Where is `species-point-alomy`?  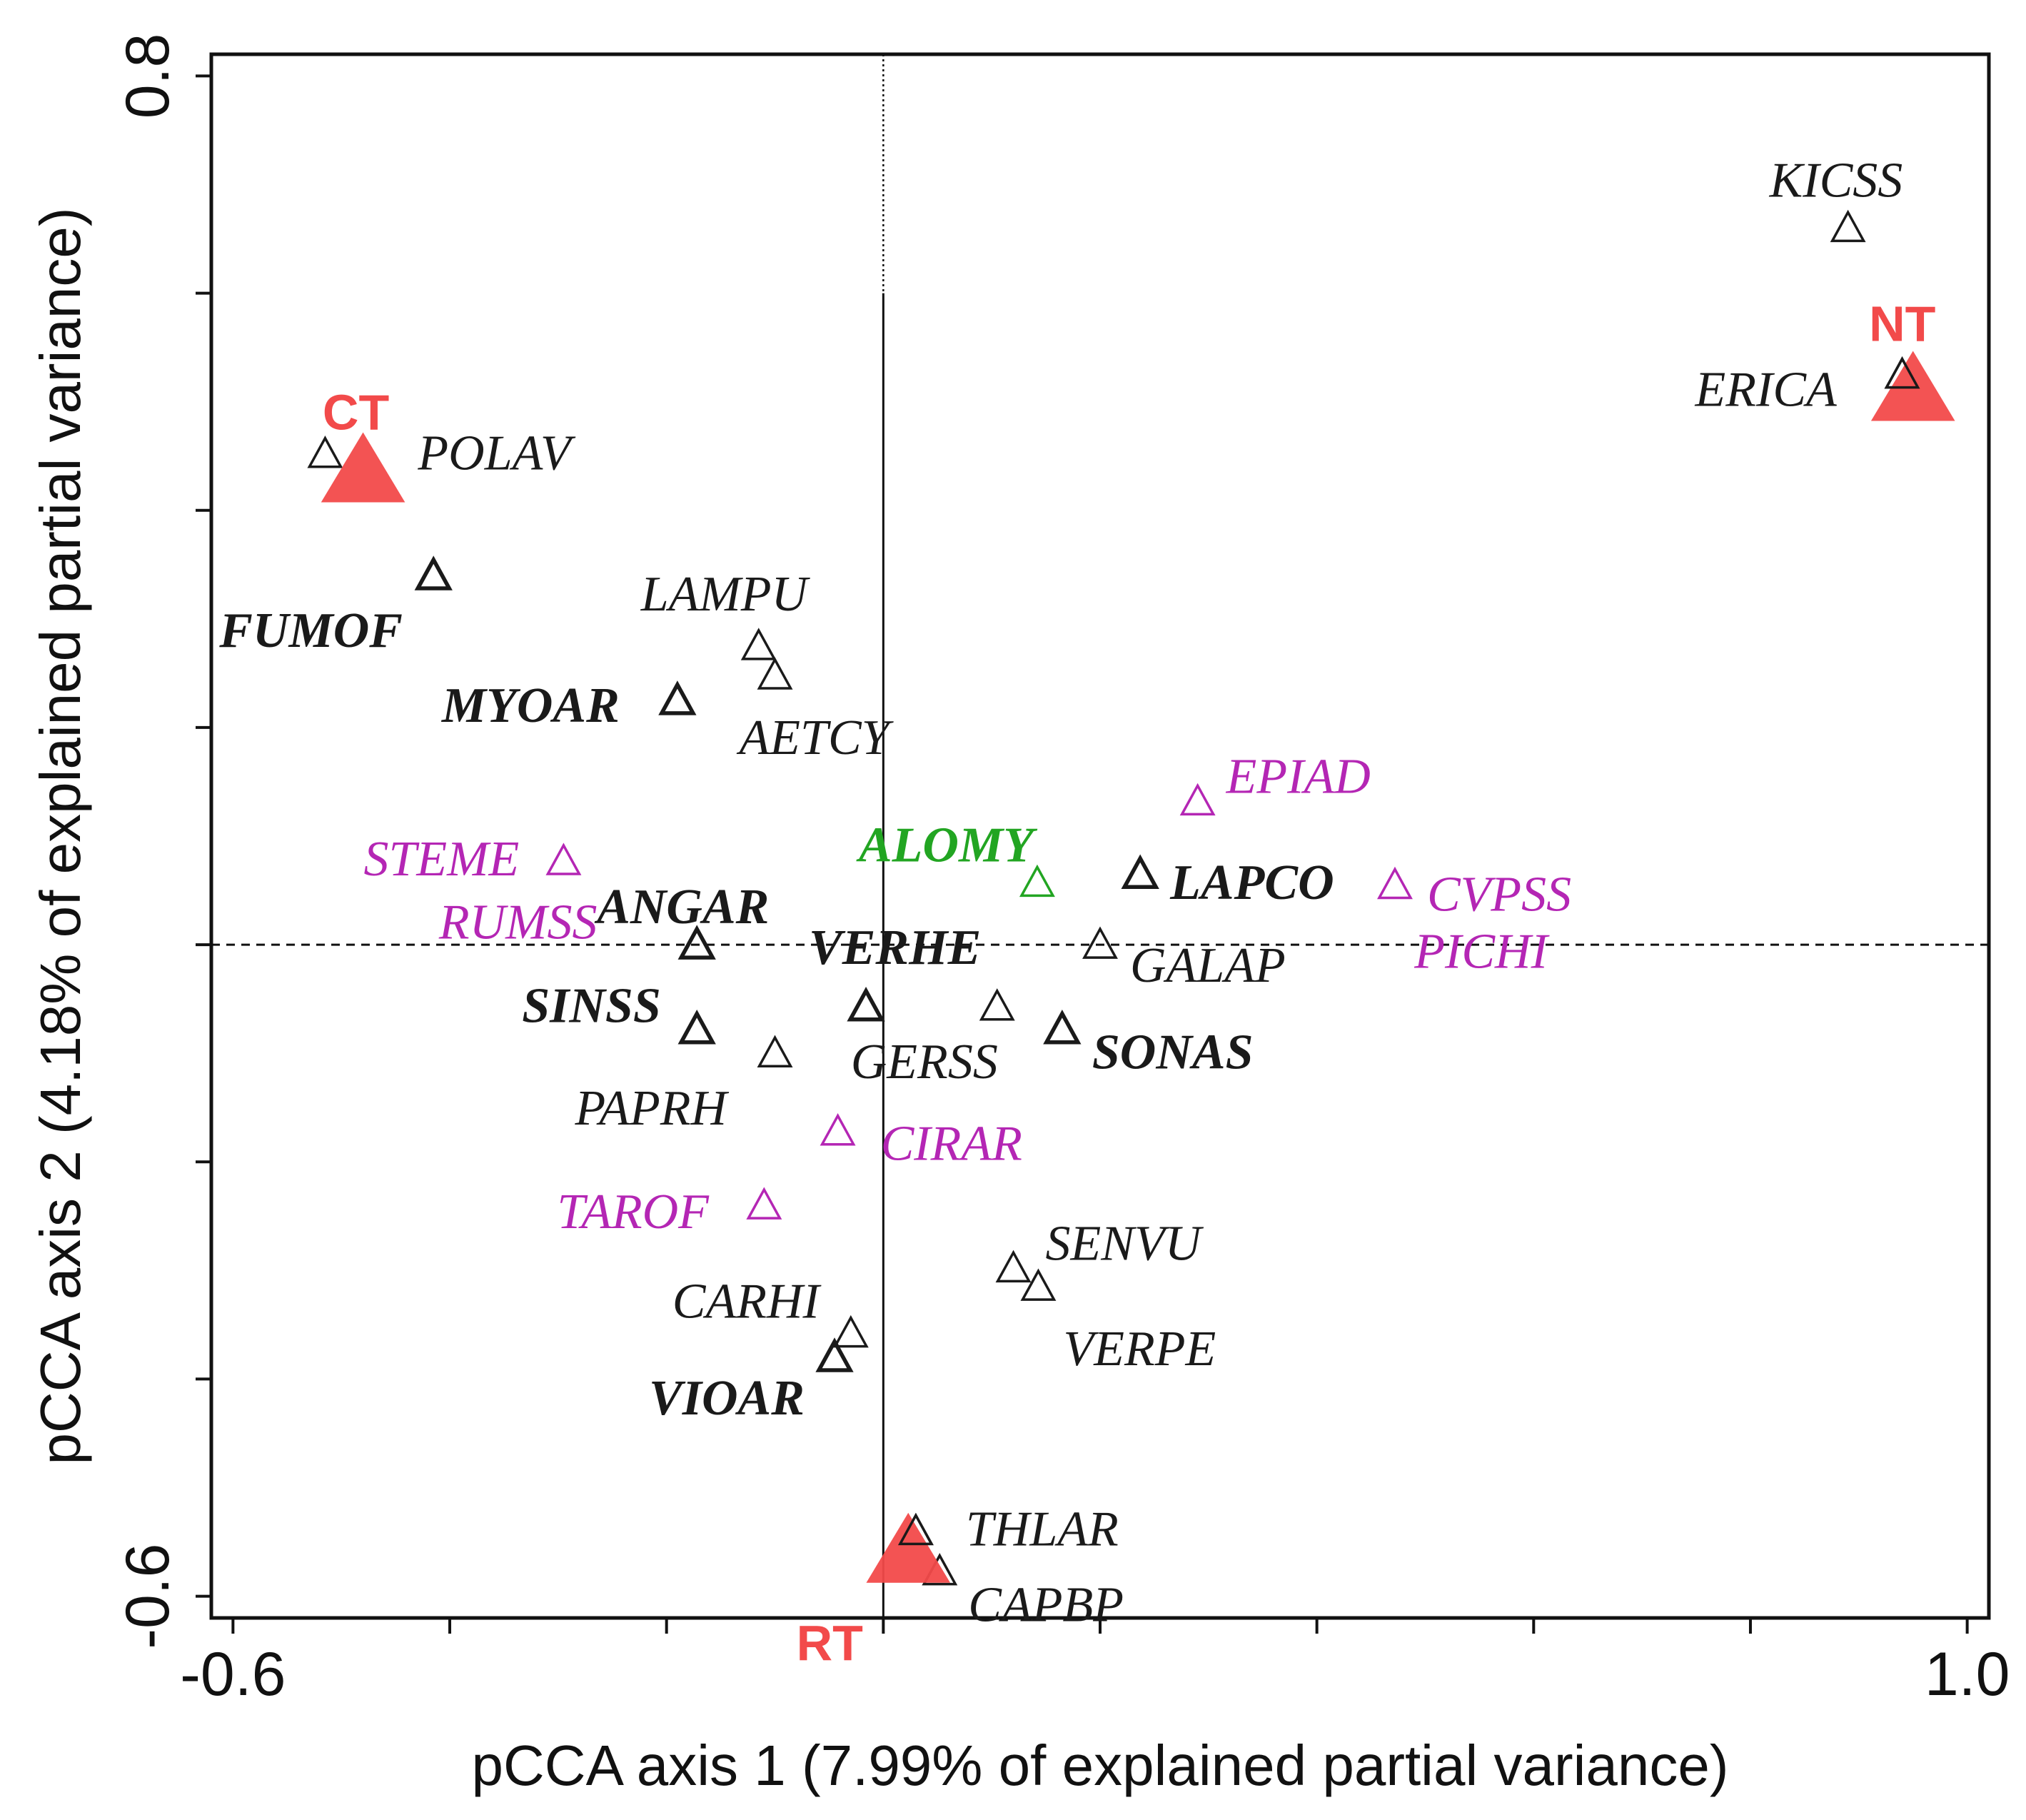 species-point-alomy is located at coordinates (1037, 881).